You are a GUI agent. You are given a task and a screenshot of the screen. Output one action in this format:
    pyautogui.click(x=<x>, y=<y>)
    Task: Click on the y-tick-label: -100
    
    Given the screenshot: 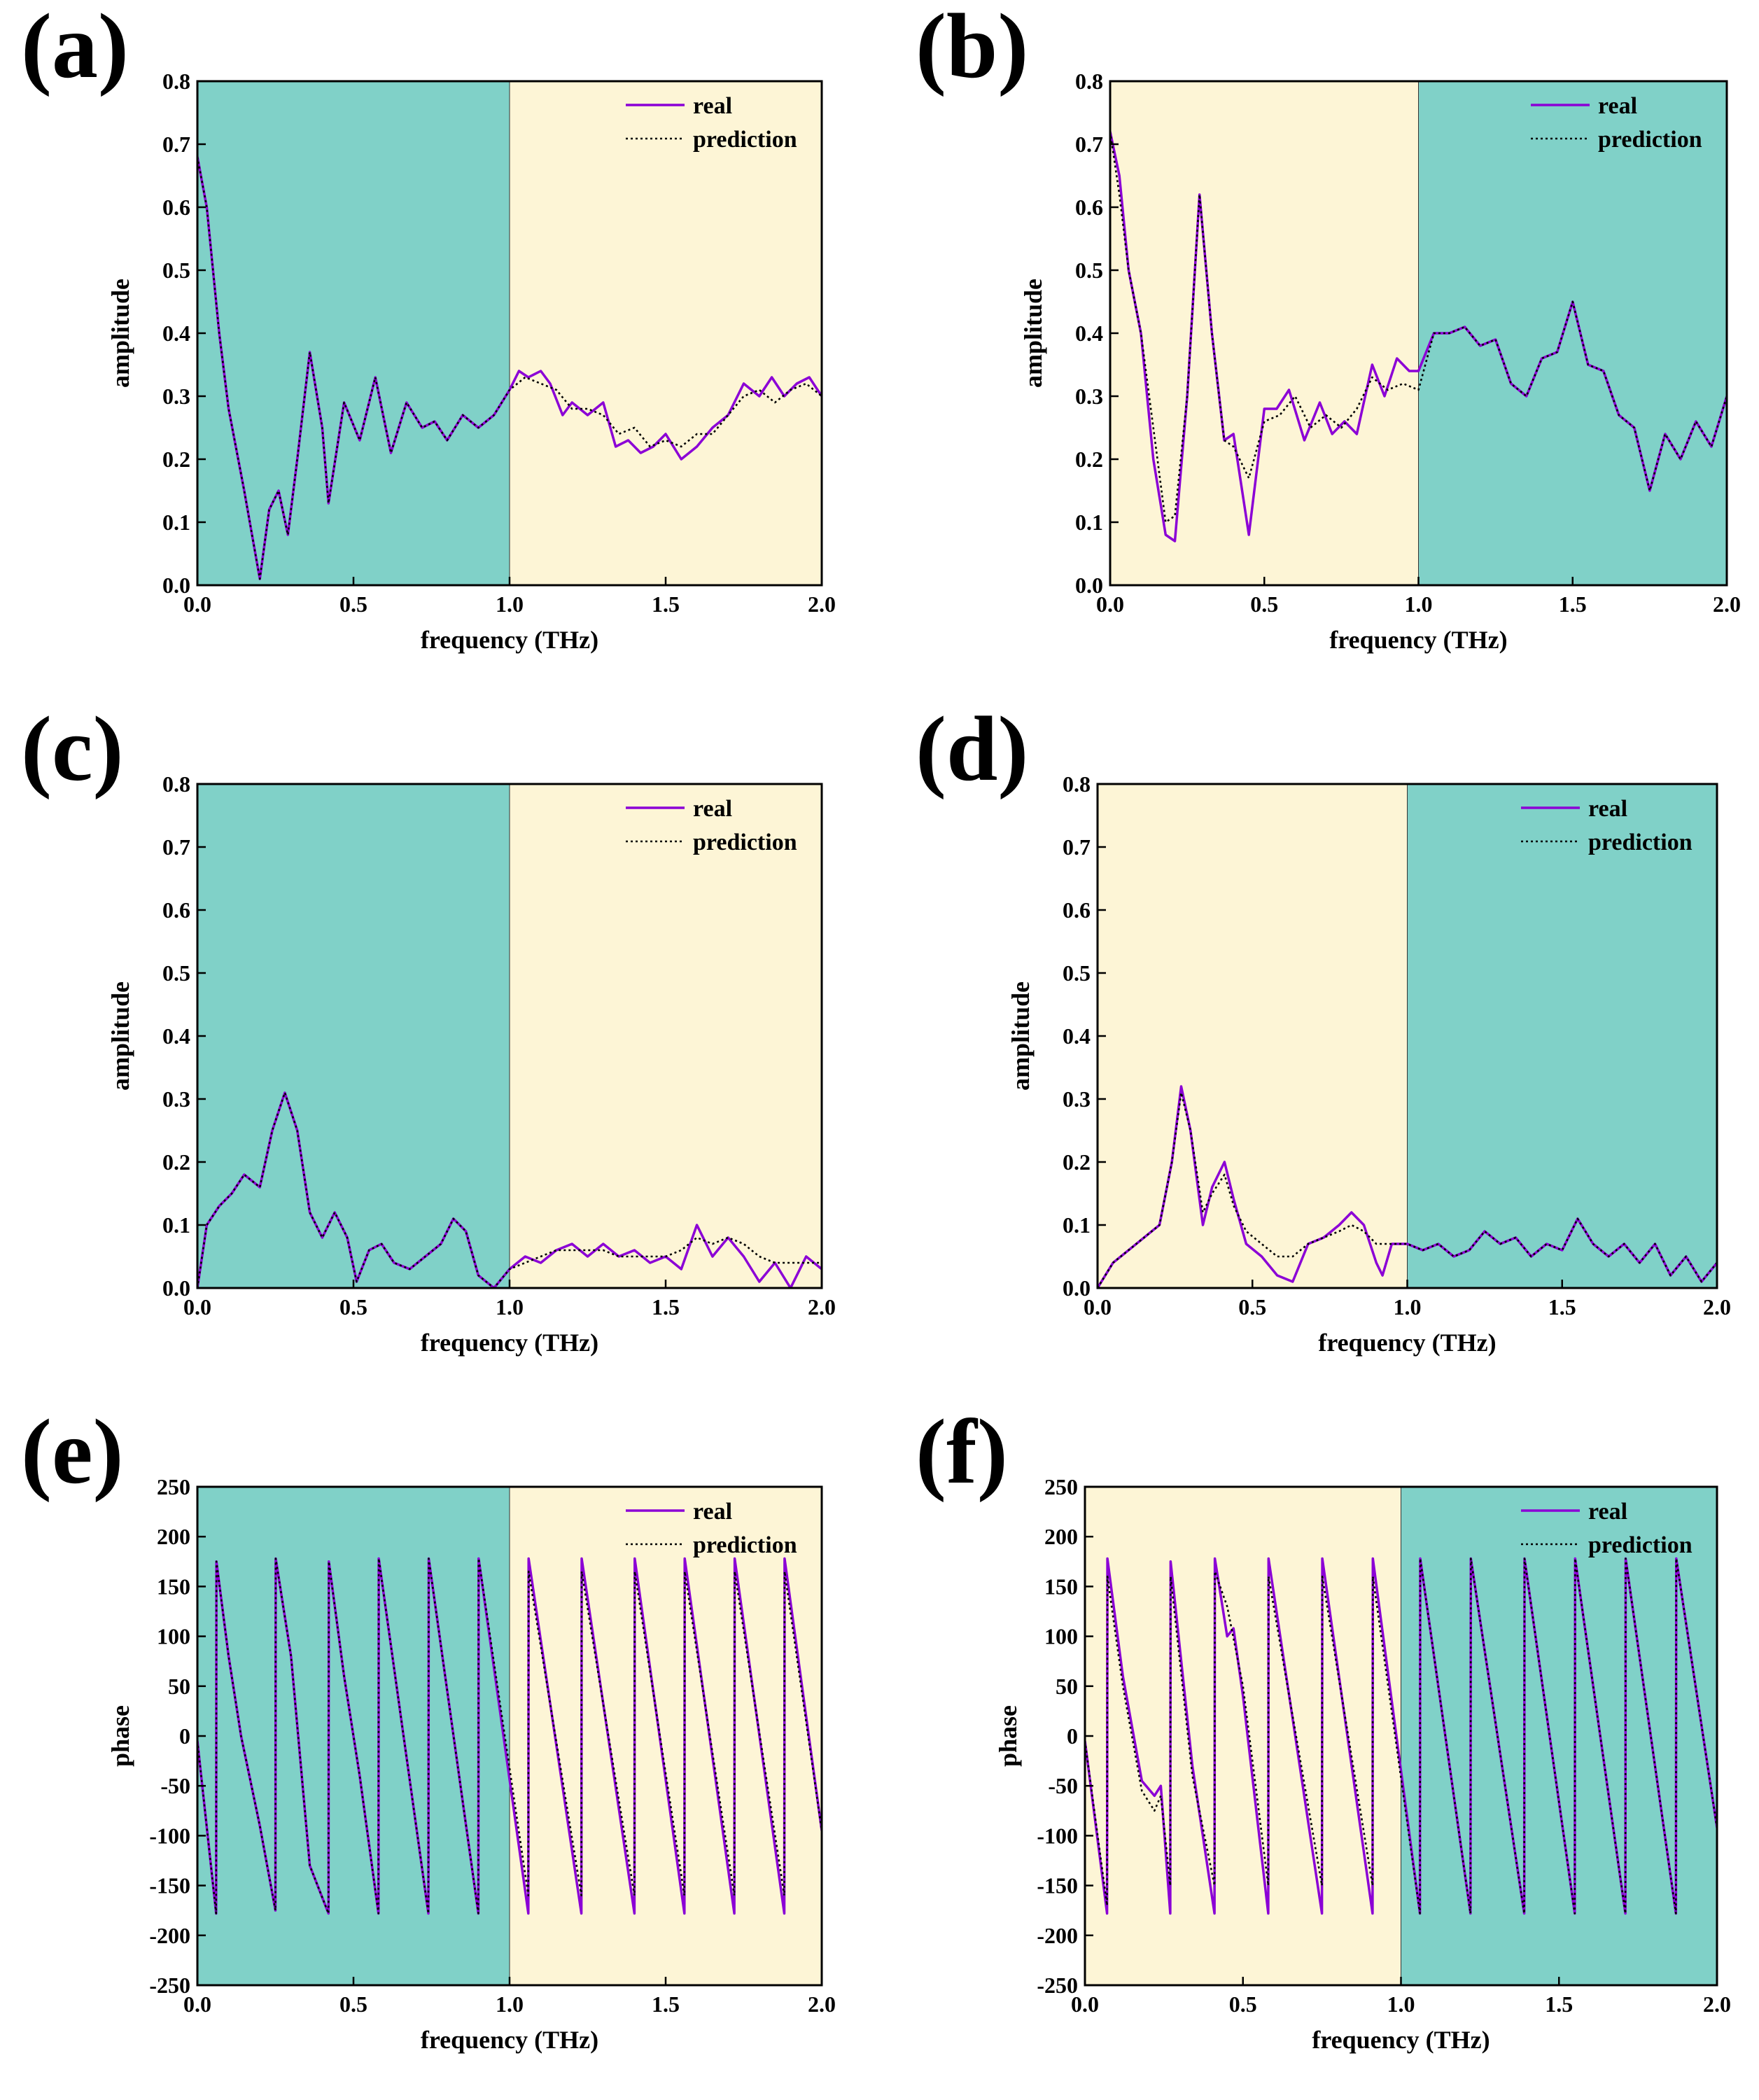 What is the action you would take?
    pyautogui.click(x=169, y=1835)
    